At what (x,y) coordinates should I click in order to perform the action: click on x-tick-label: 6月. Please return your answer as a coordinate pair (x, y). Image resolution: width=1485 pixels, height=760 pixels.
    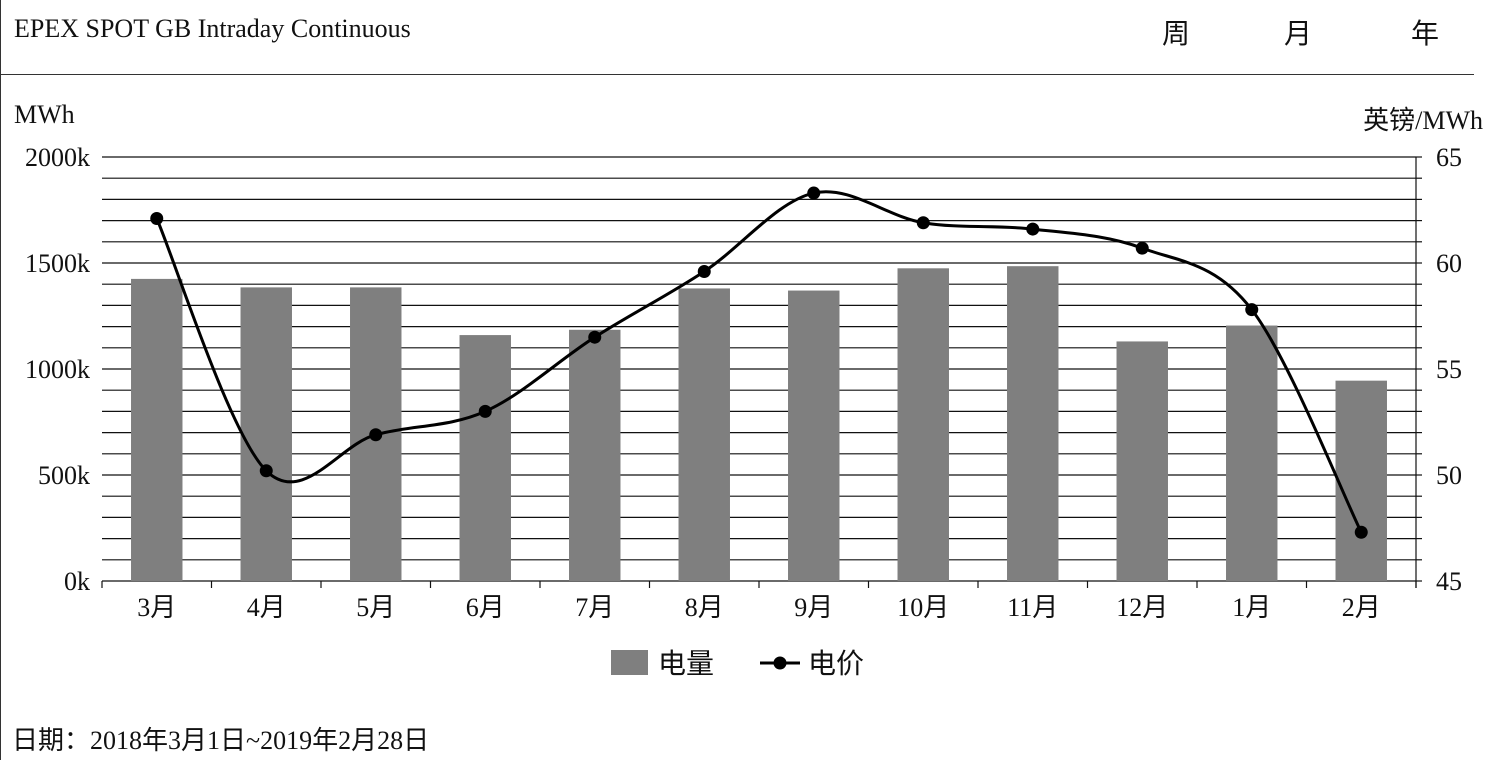
    Looking at the image, I should click on (485, 607).